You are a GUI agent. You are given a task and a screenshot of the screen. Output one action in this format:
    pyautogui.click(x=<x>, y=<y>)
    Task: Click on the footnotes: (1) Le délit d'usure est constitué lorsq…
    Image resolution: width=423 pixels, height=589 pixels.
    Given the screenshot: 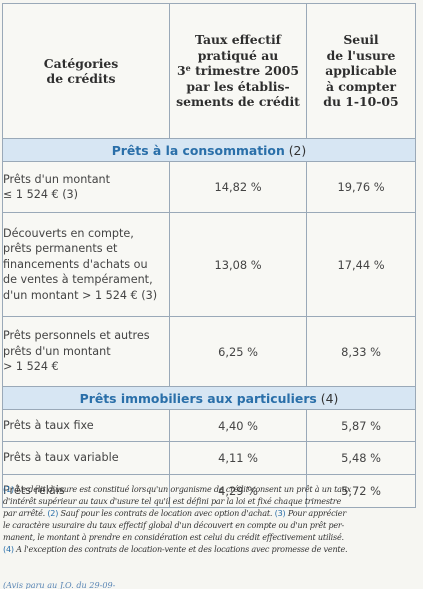 What is the action you would take?
    pyautogui.click(x=210, y=519)
    